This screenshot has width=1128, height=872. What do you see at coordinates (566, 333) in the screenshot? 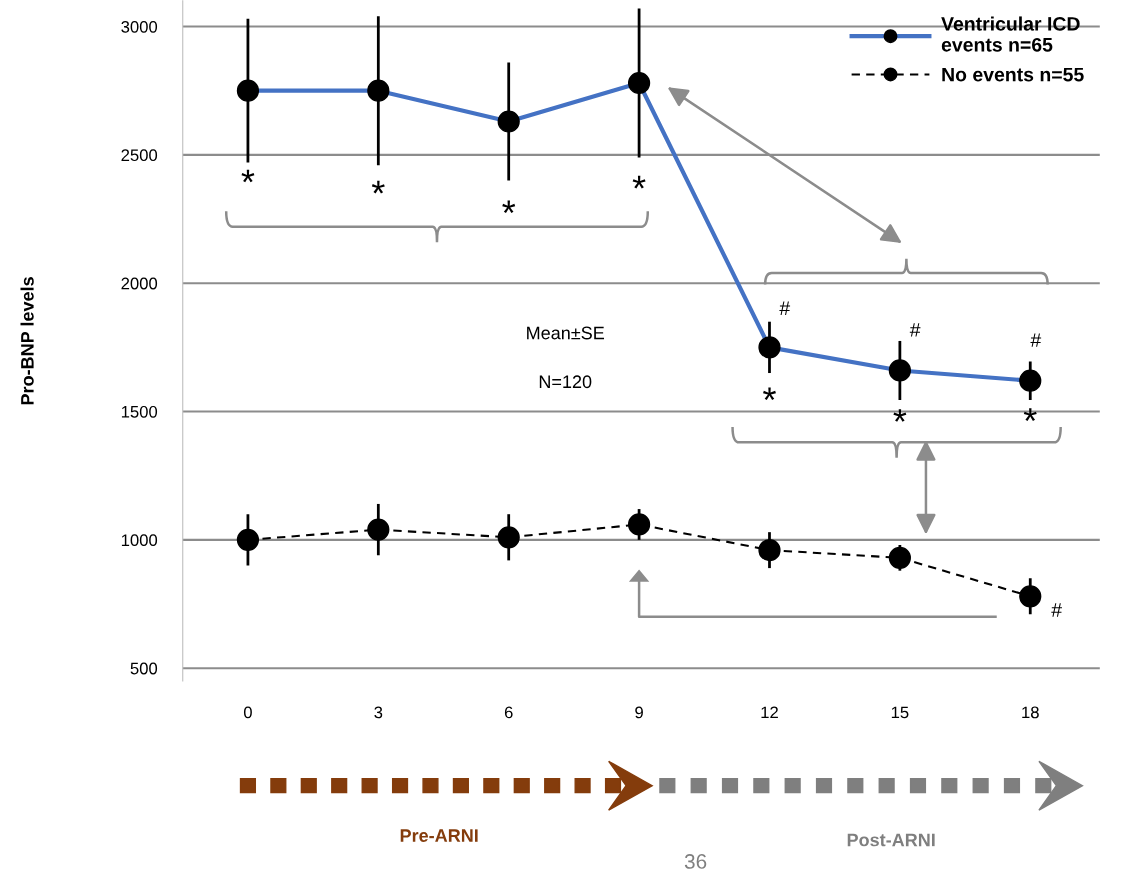
I see `annotation: Mean±SE` at bounding box center [566, 333].